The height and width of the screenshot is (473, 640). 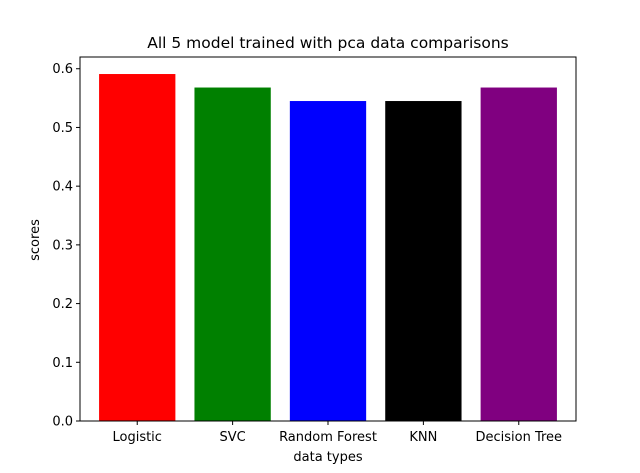 What do you see at coordinates (328, 261) in the screenshot?
I see `bar-random-forest` at bounding box center [328, 261].